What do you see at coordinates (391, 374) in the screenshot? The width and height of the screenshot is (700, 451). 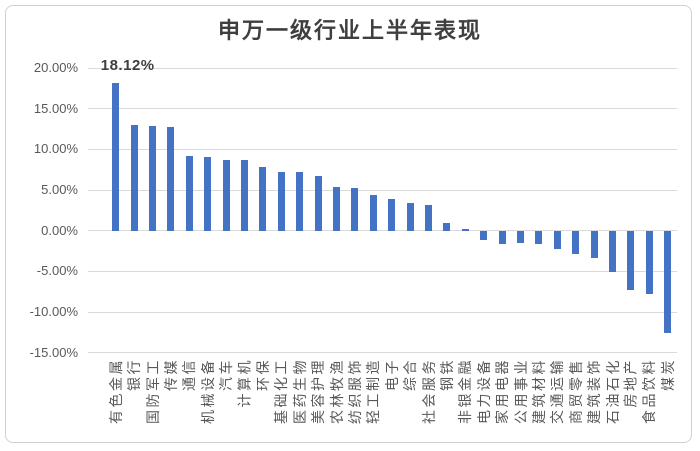 I see `x-axis-category-label: 电子` at bounding box center [391, 374].